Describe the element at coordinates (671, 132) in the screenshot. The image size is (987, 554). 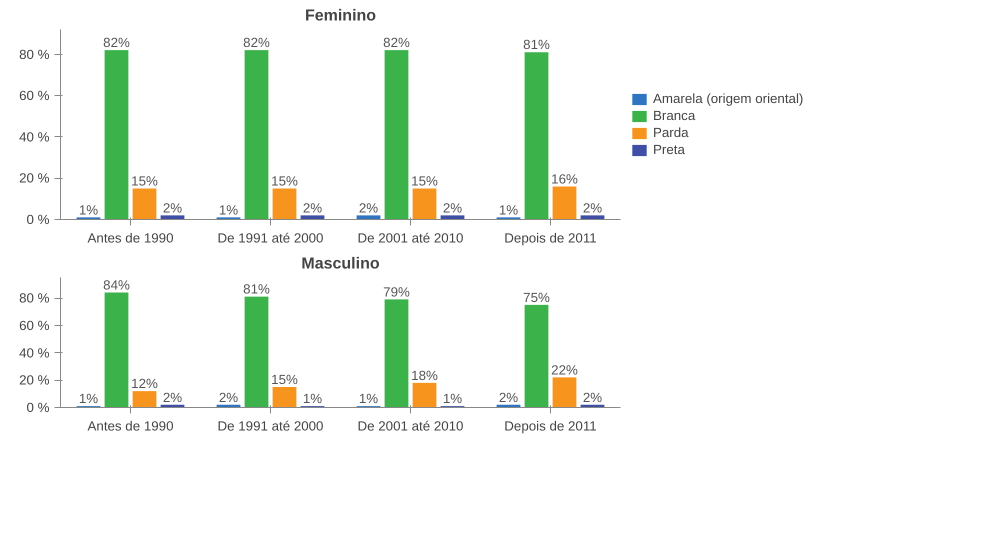
I see `legend-label: Parda` at that location.